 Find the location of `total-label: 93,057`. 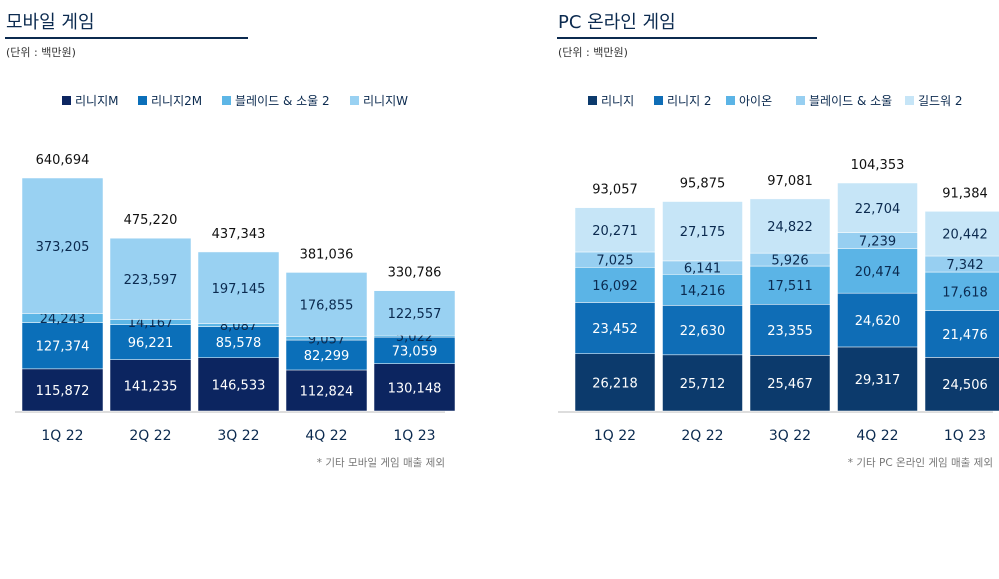

total-label: 93,057 is located at coordinates (615, 190).